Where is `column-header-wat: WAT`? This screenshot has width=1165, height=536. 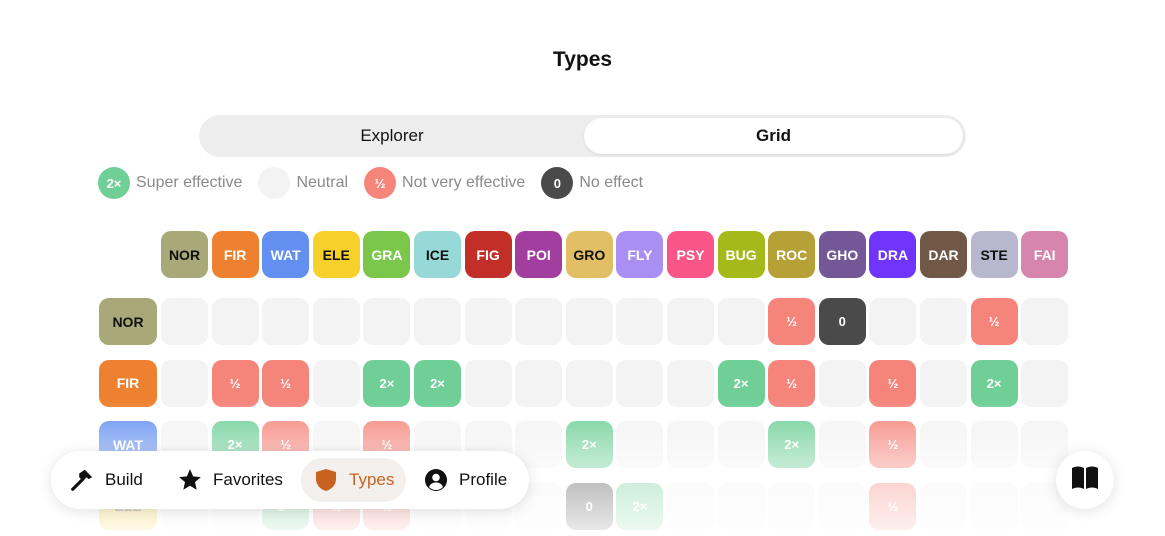 column-header-wat: WAT is located at coordinates (286, 254).